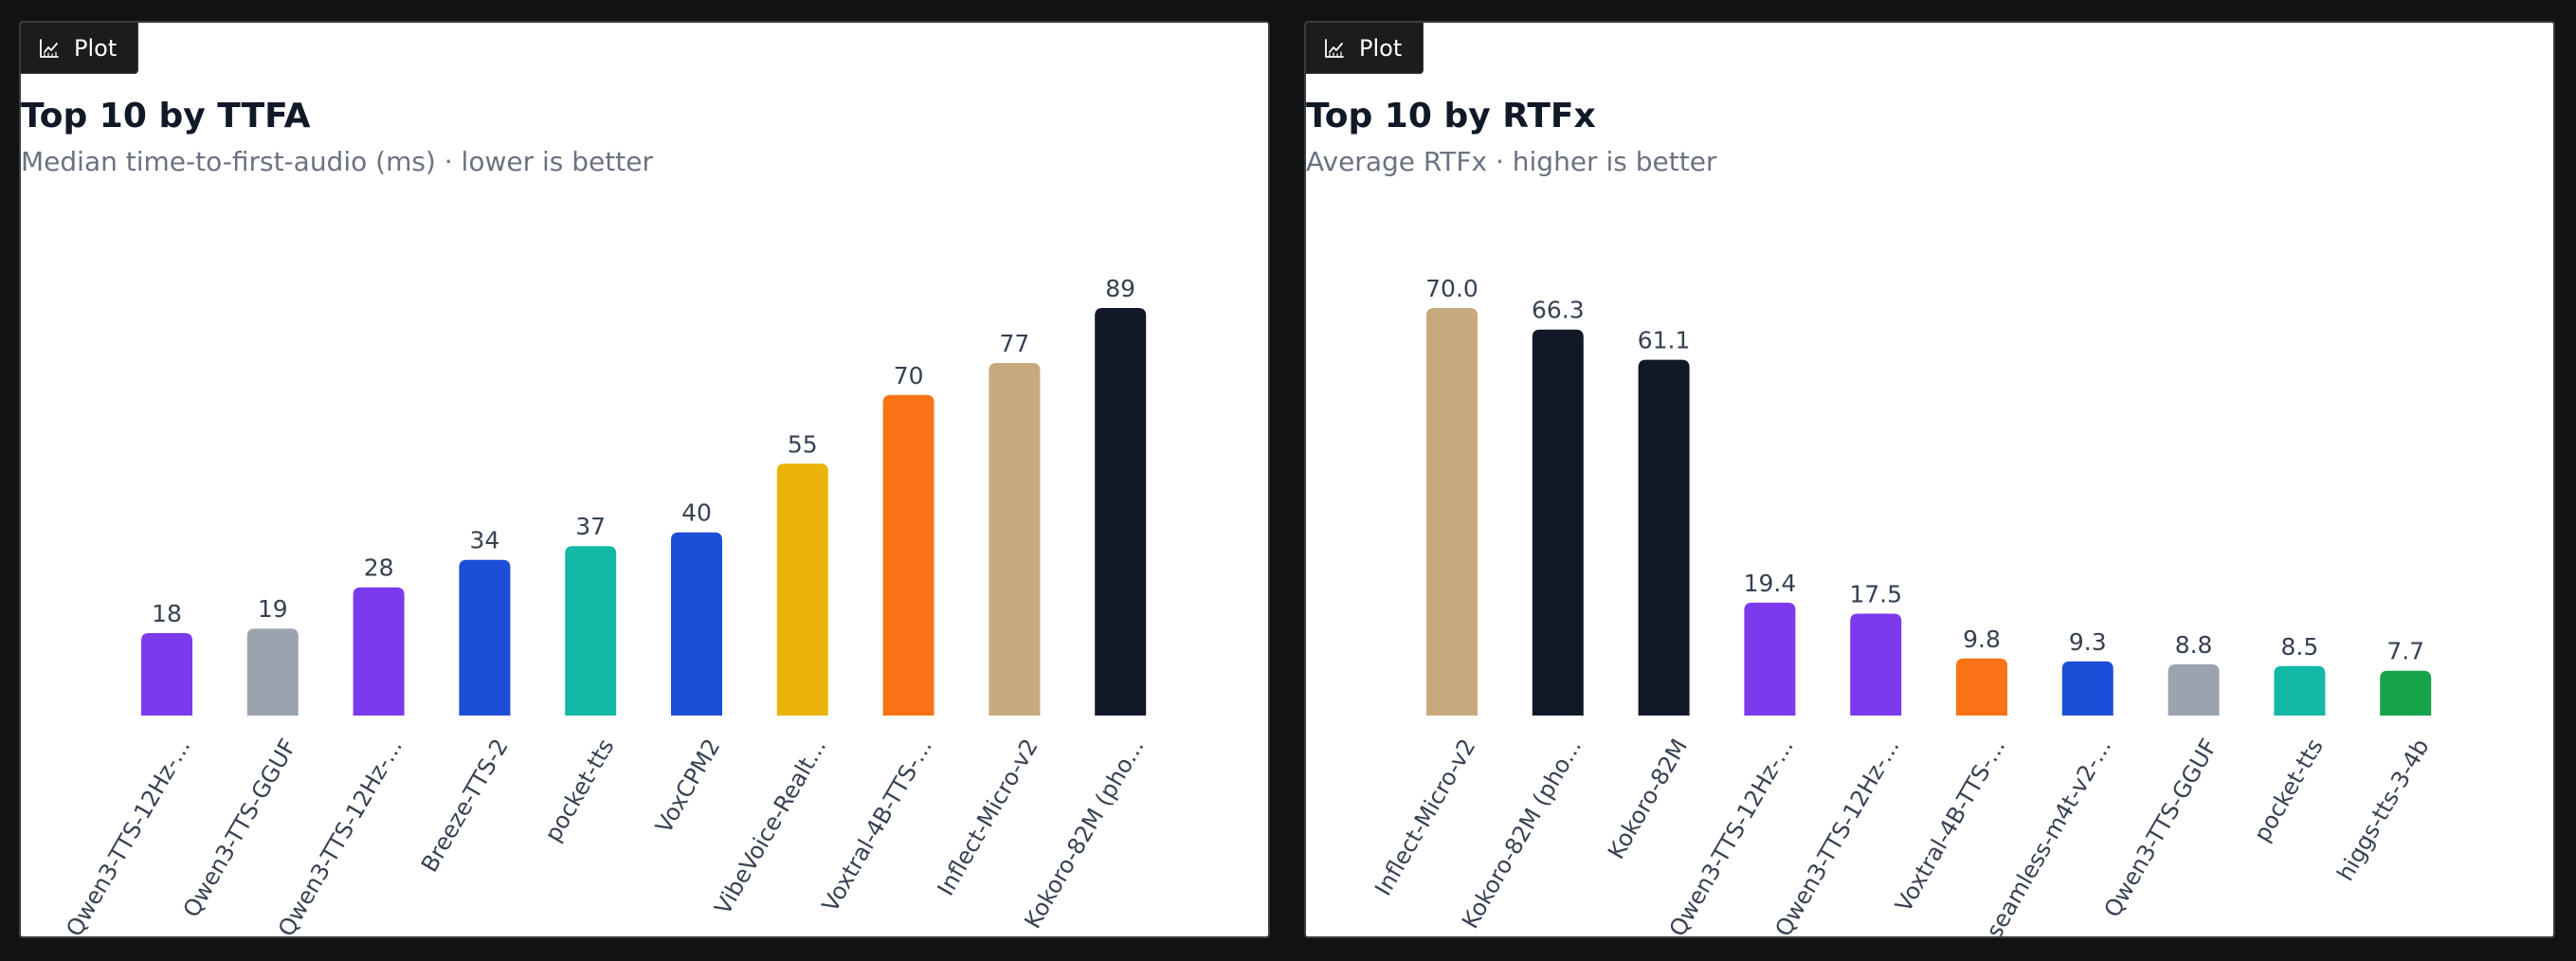  I want to click on bar-value-label: 8.5, so click(2300, 647).